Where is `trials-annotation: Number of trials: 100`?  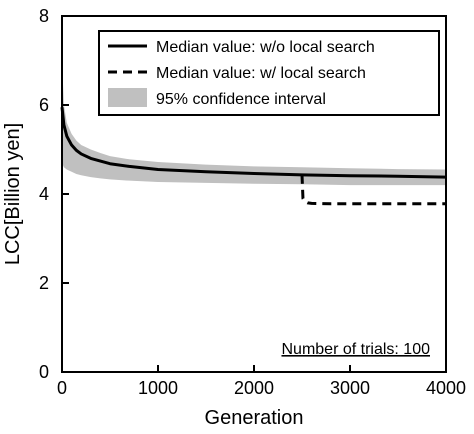 trials-annotation: Number of trials: 100 is located at coordinates (355, 349).